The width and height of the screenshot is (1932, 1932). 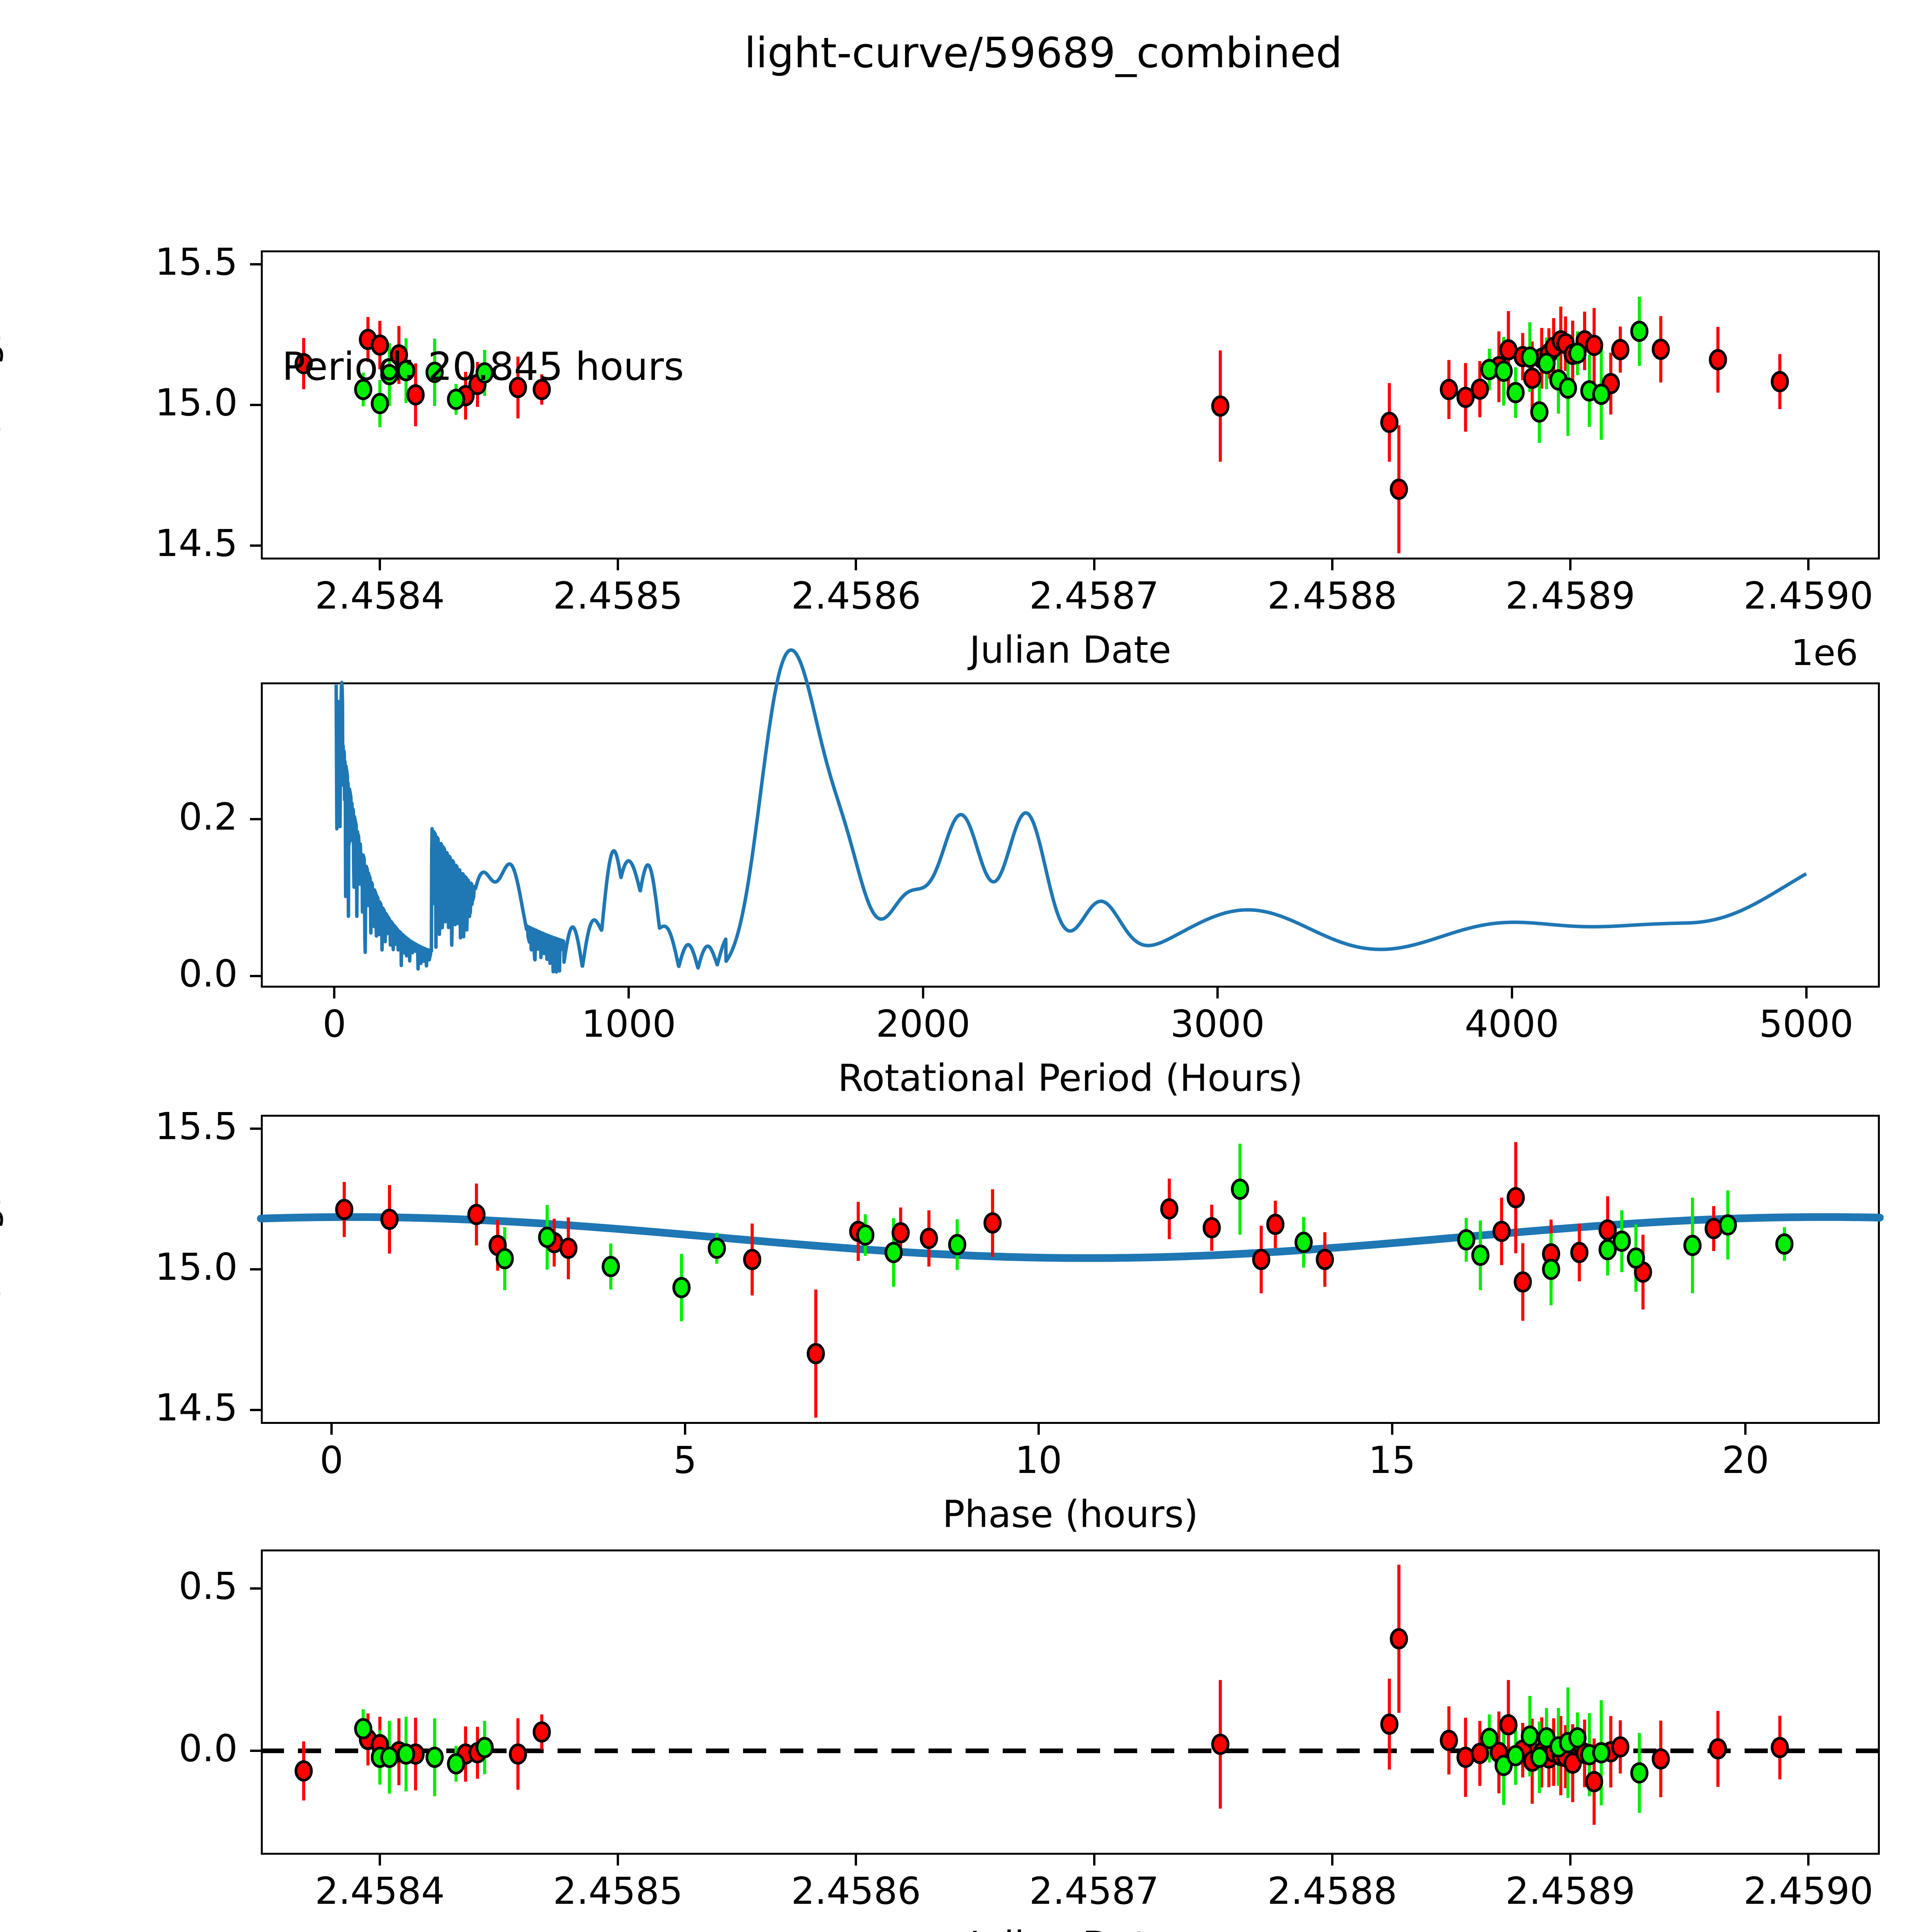 I want to click on y-tick-label: 0.2, so click(x=209, y=817).